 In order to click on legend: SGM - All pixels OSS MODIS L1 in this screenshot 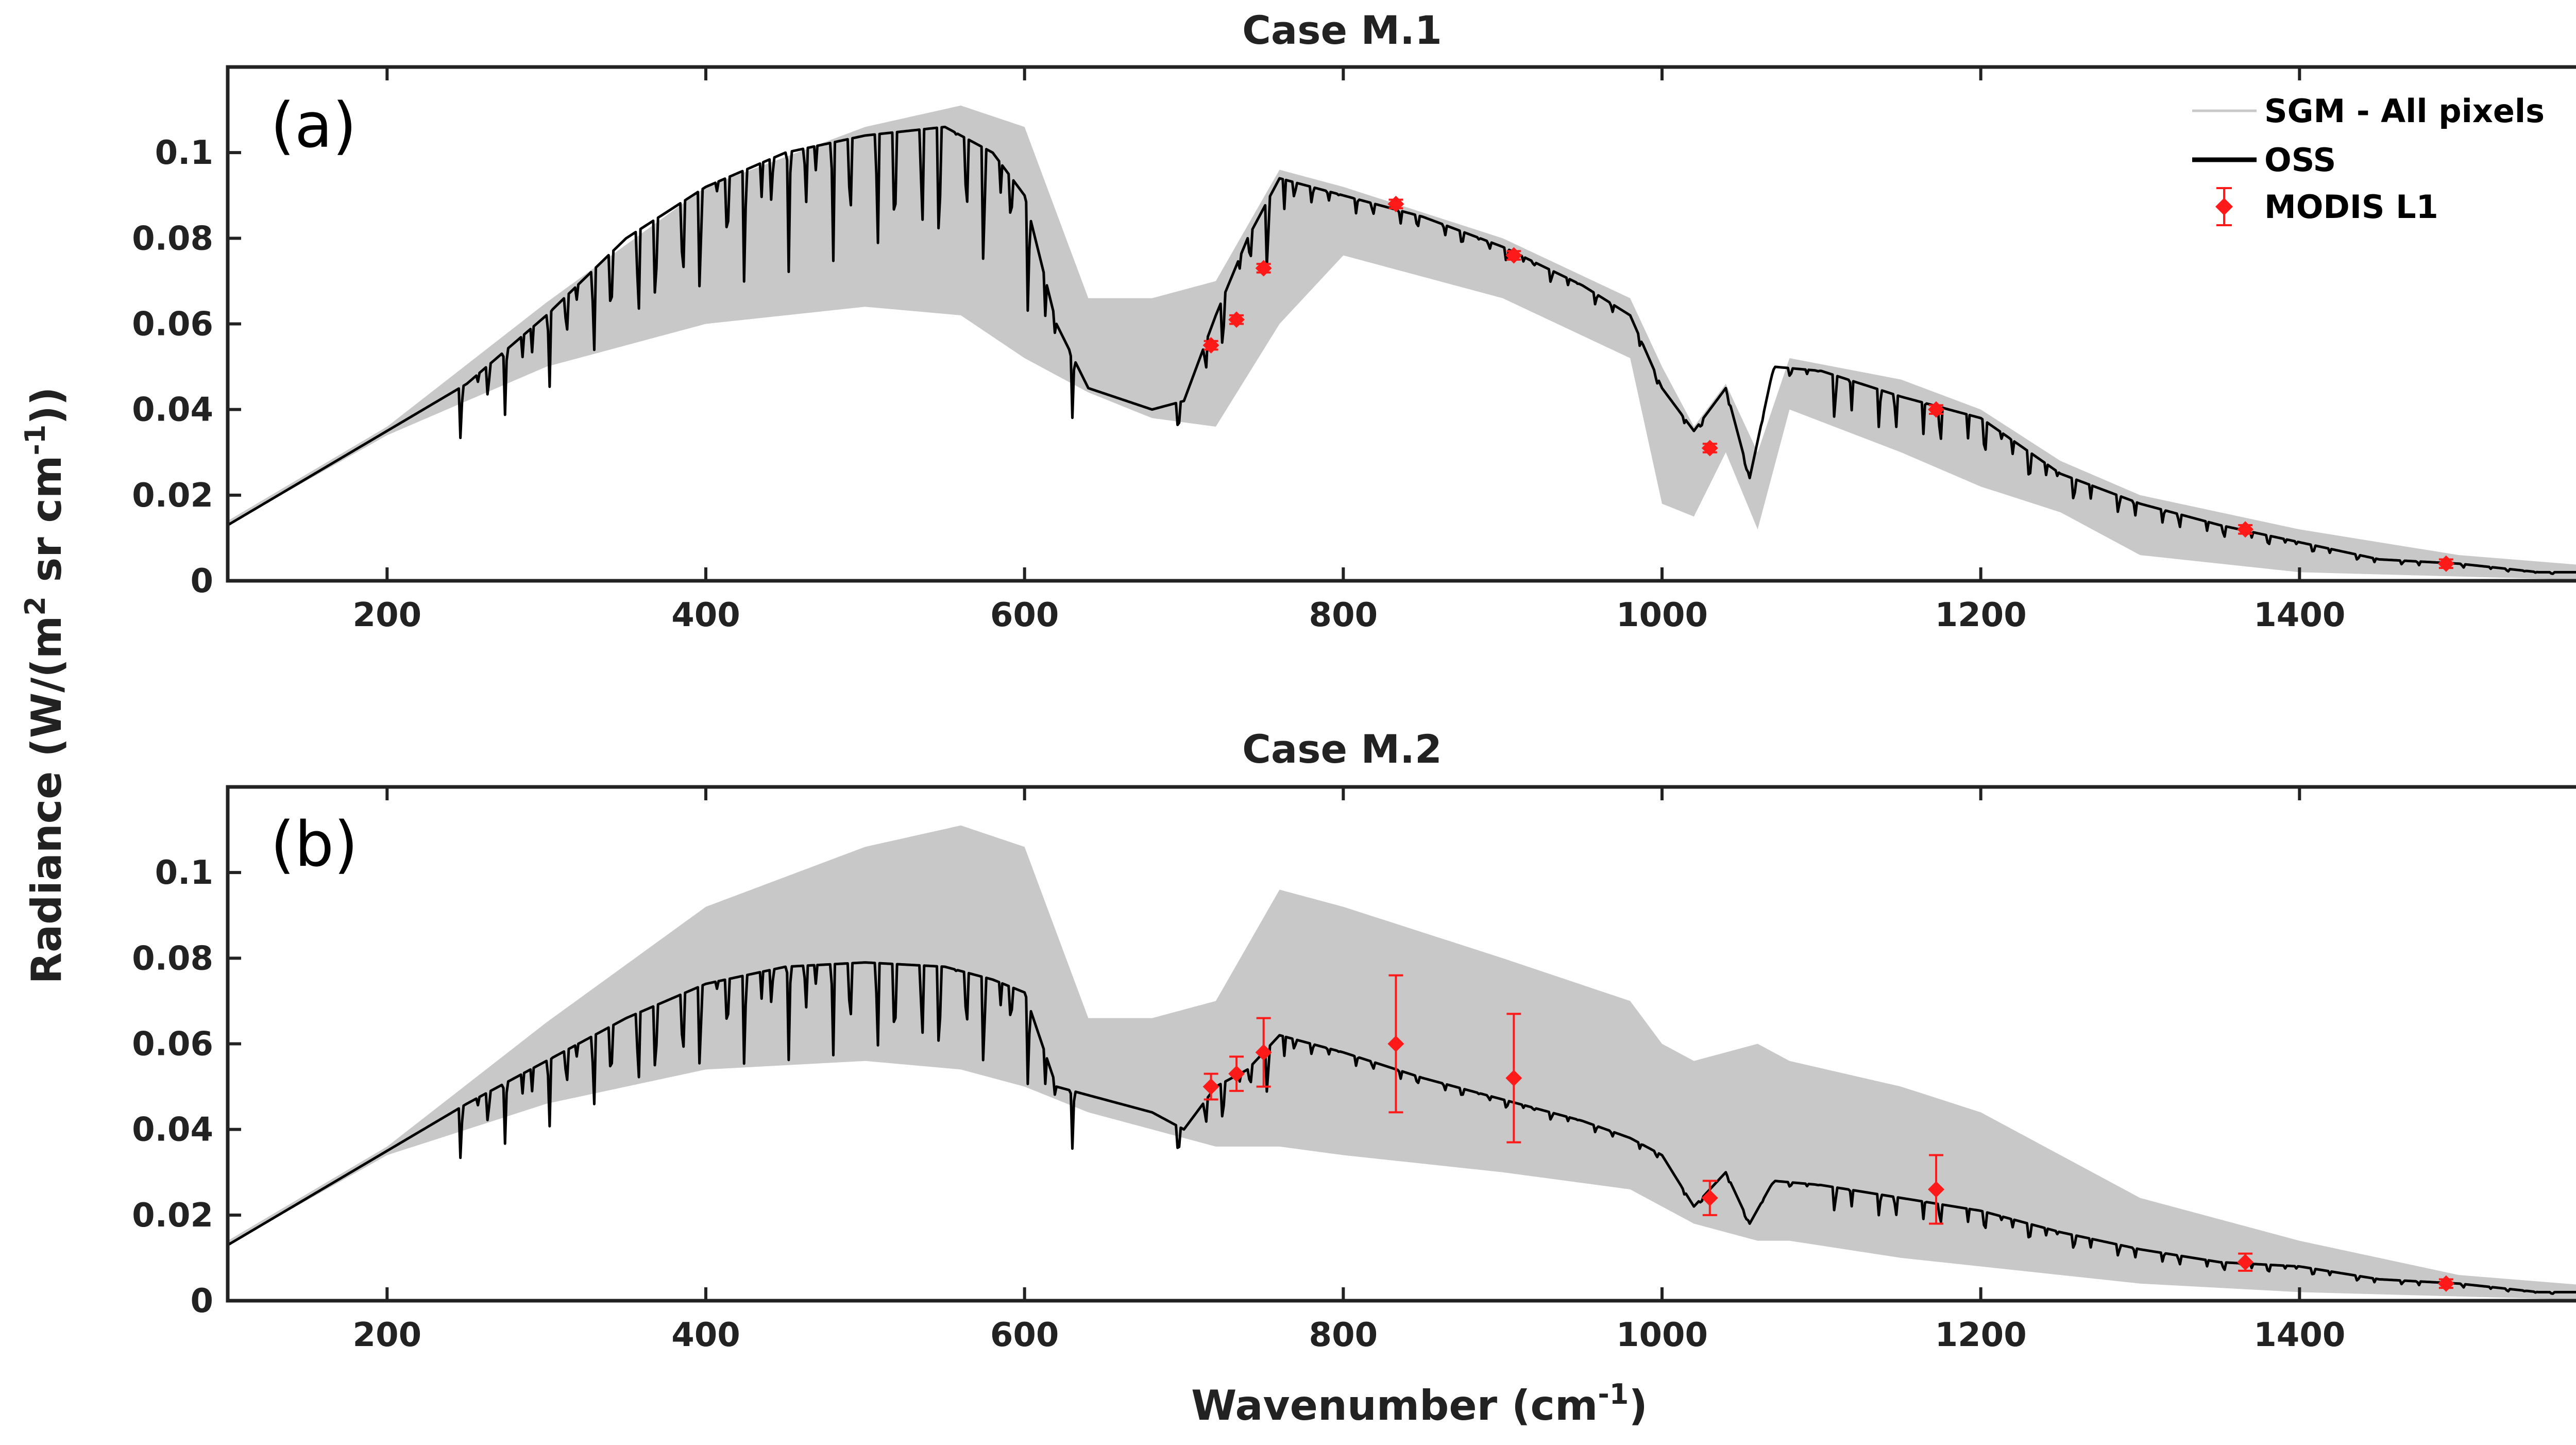, I will do `click(2368, 159)`.